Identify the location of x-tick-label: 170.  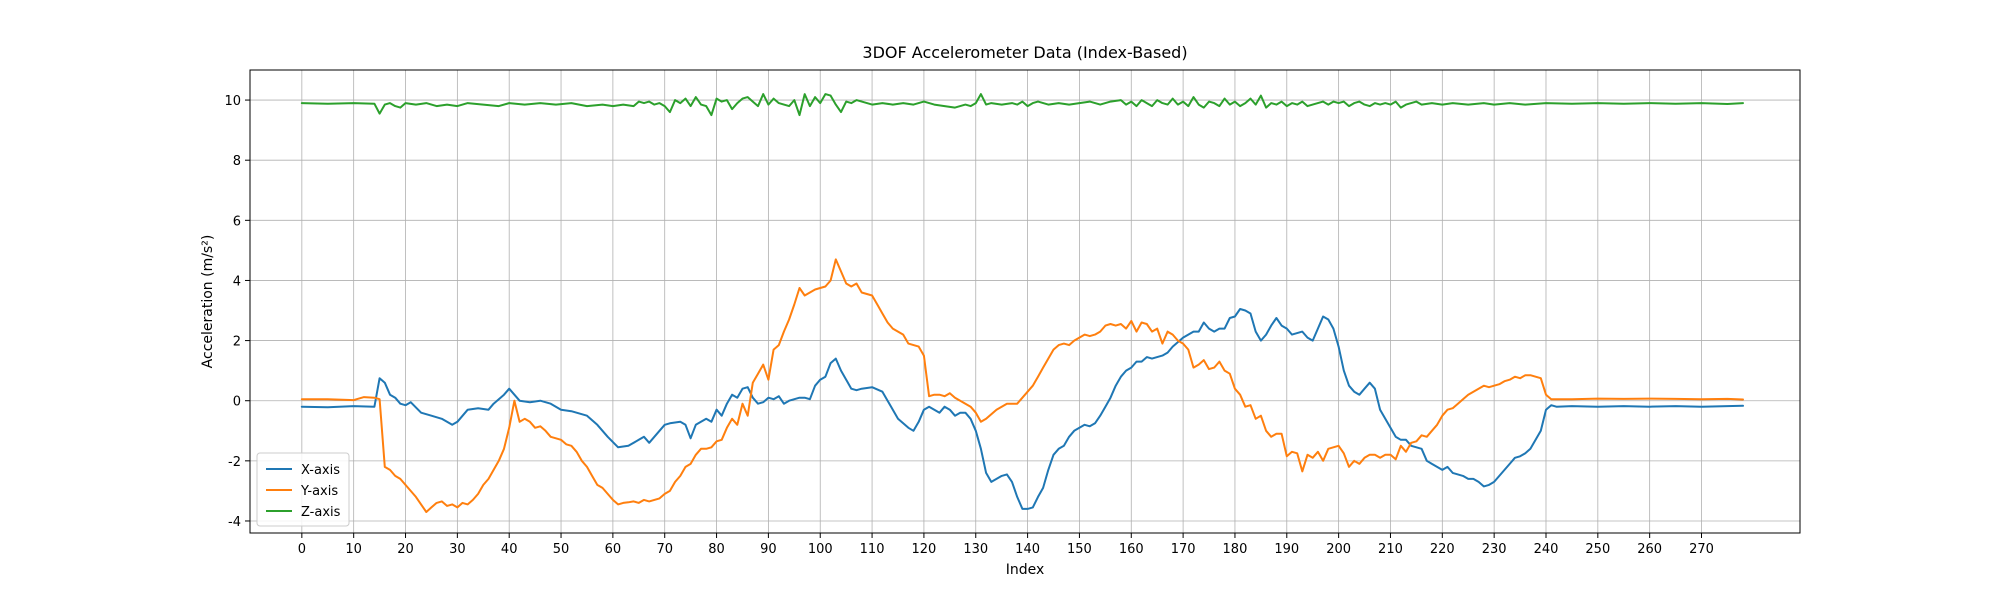
(1183, 549).